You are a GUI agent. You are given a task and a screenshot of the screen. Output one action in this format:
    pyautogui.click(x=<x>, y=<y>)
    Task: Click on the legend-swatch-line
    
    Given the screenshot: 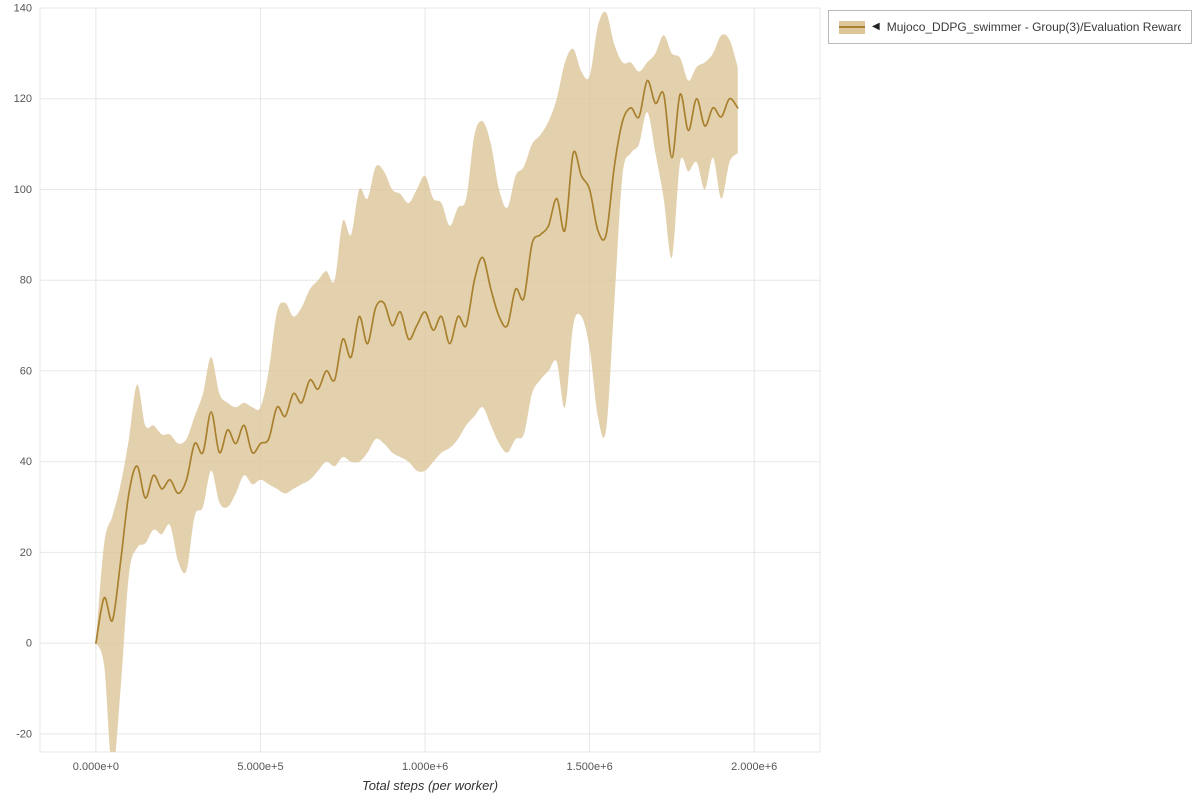 What is the action you would take?
    pyautogui.click(x=852, y=26)
    